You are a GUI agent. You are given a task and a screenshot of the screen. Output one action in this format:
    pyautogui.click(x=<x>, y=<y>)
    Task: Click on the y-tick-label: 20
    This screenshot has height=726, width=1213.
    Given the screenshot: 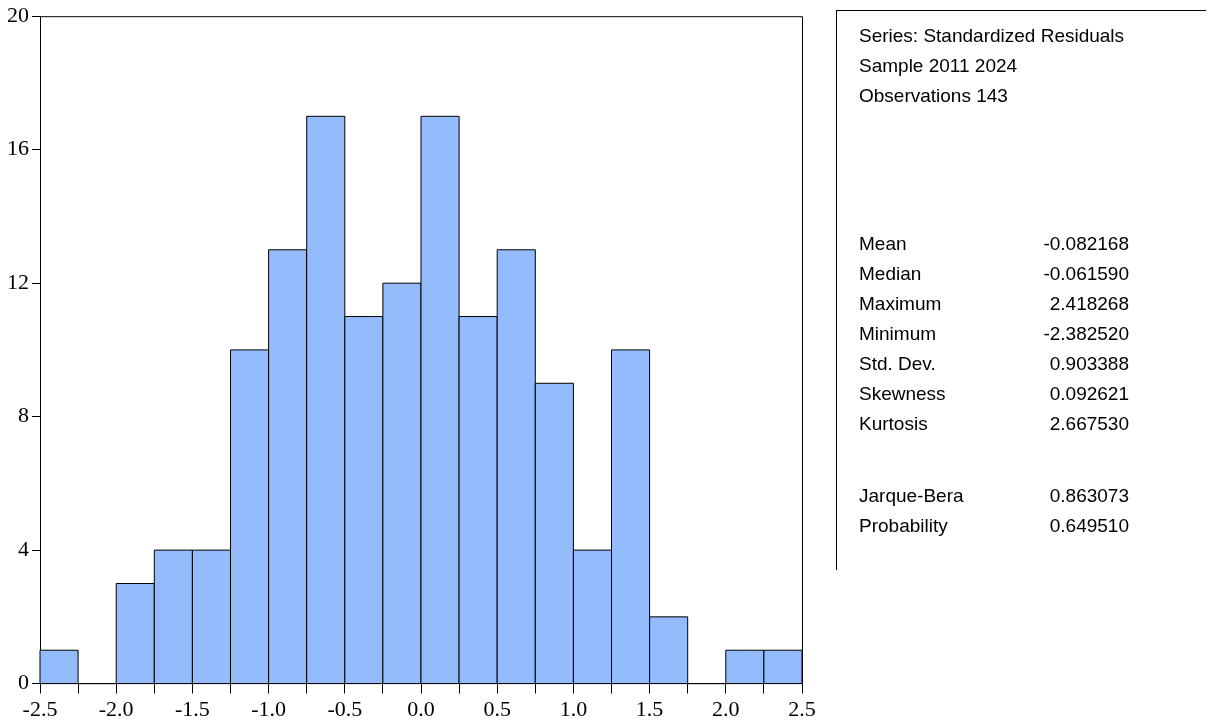 What is the action you would take?
    pyautogui.click(x=18, y=14)
    